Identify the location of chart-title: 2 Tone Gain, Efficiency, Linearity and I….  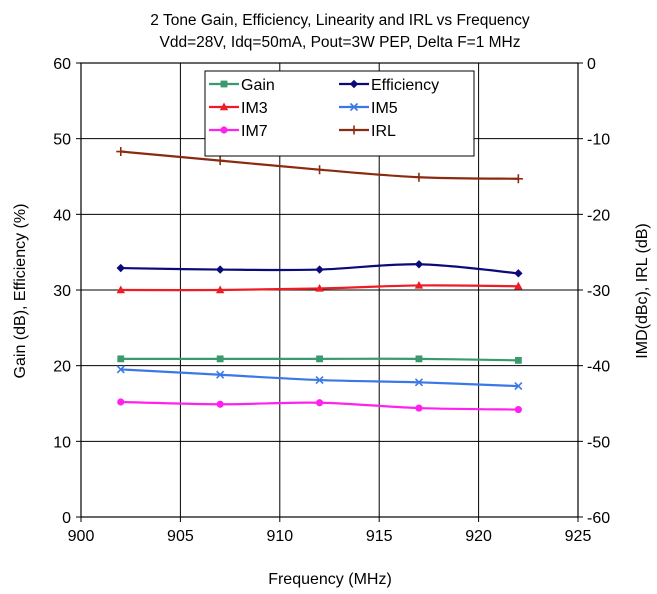
(340, 20).